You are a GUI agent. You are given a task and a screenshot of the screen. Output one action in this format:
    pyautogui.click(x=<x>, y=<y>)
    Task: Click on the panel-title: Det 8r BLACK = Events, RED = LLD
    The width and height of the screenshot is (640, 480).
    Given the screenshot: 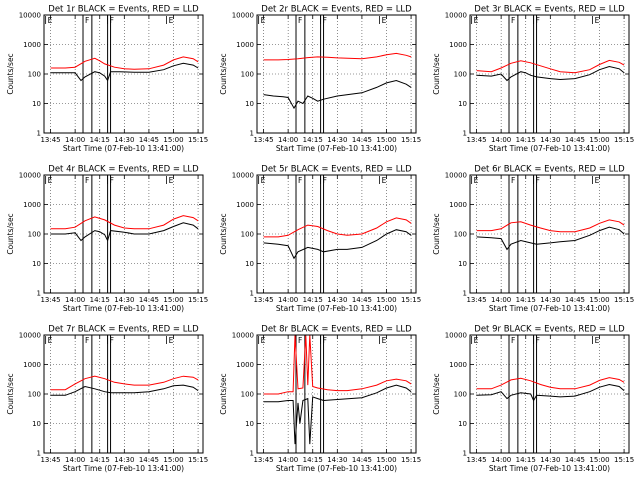 What is the action you would take?
    pyautogui.click(x=336, y=330)
    